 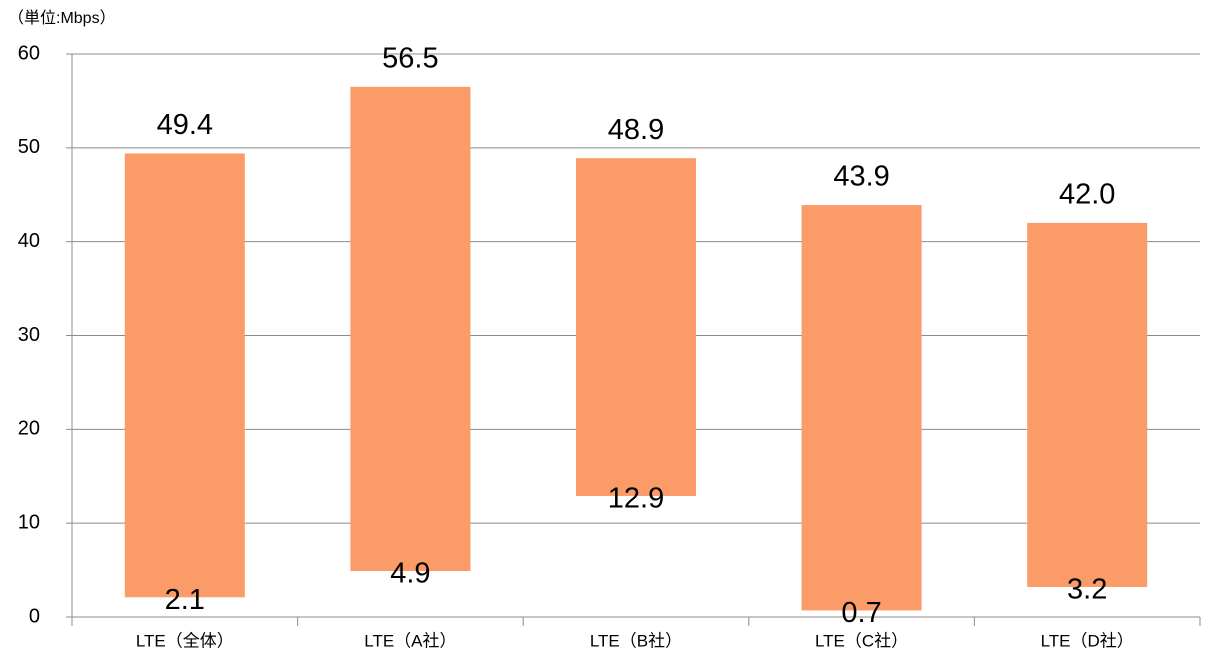 I want to click on x-tick-label: LTE（全体）, so click(x=185, y=640).